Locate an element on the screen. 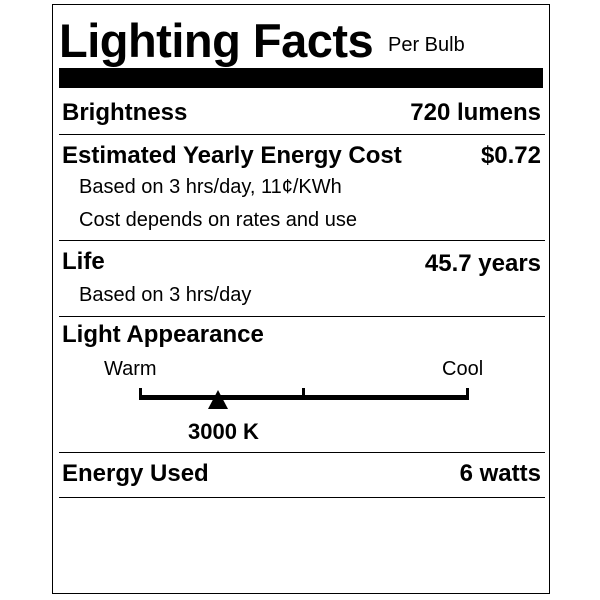 This screenshot has height=600, width=600. brightness-label: Brightness is located at coordinates (125, 112).